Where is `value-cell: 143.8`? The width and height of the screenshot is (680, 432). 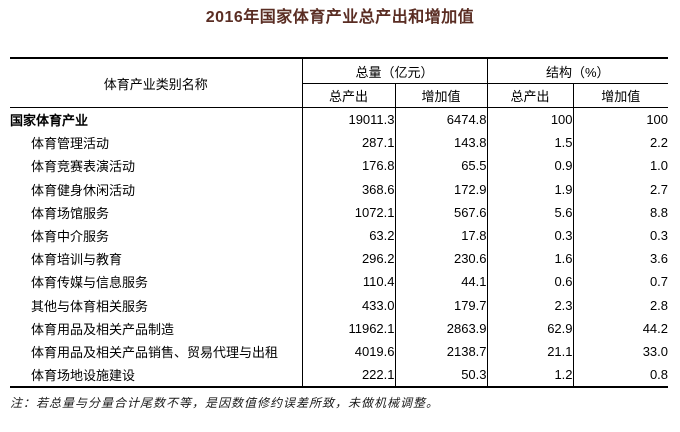 value-cell: 143.8 is located at coordinates (441, 143).